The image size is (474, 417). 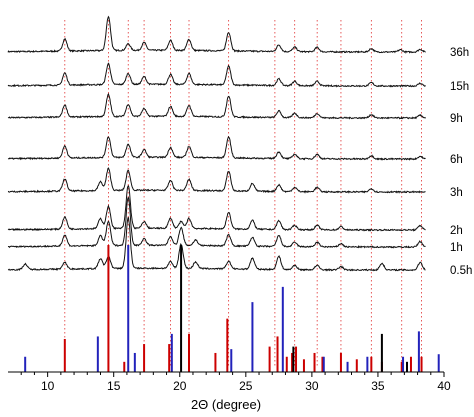 What do you see at coordinates (456, 119) in the screenshot?
I see `trace-label: 9h` at bounding box center [456, 119].